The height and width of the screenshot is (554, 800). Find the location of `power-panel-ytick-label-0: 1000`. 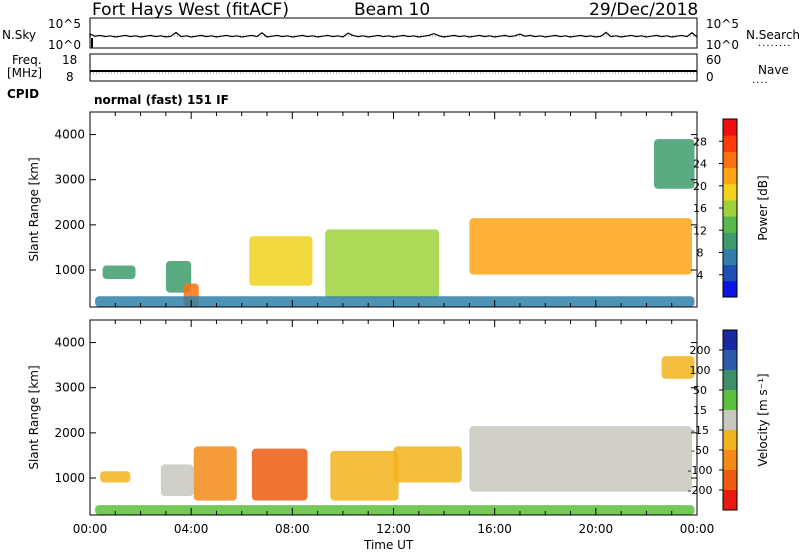

power-panel-ytick-label-0: 1000 is located at coordinates (69, 270).